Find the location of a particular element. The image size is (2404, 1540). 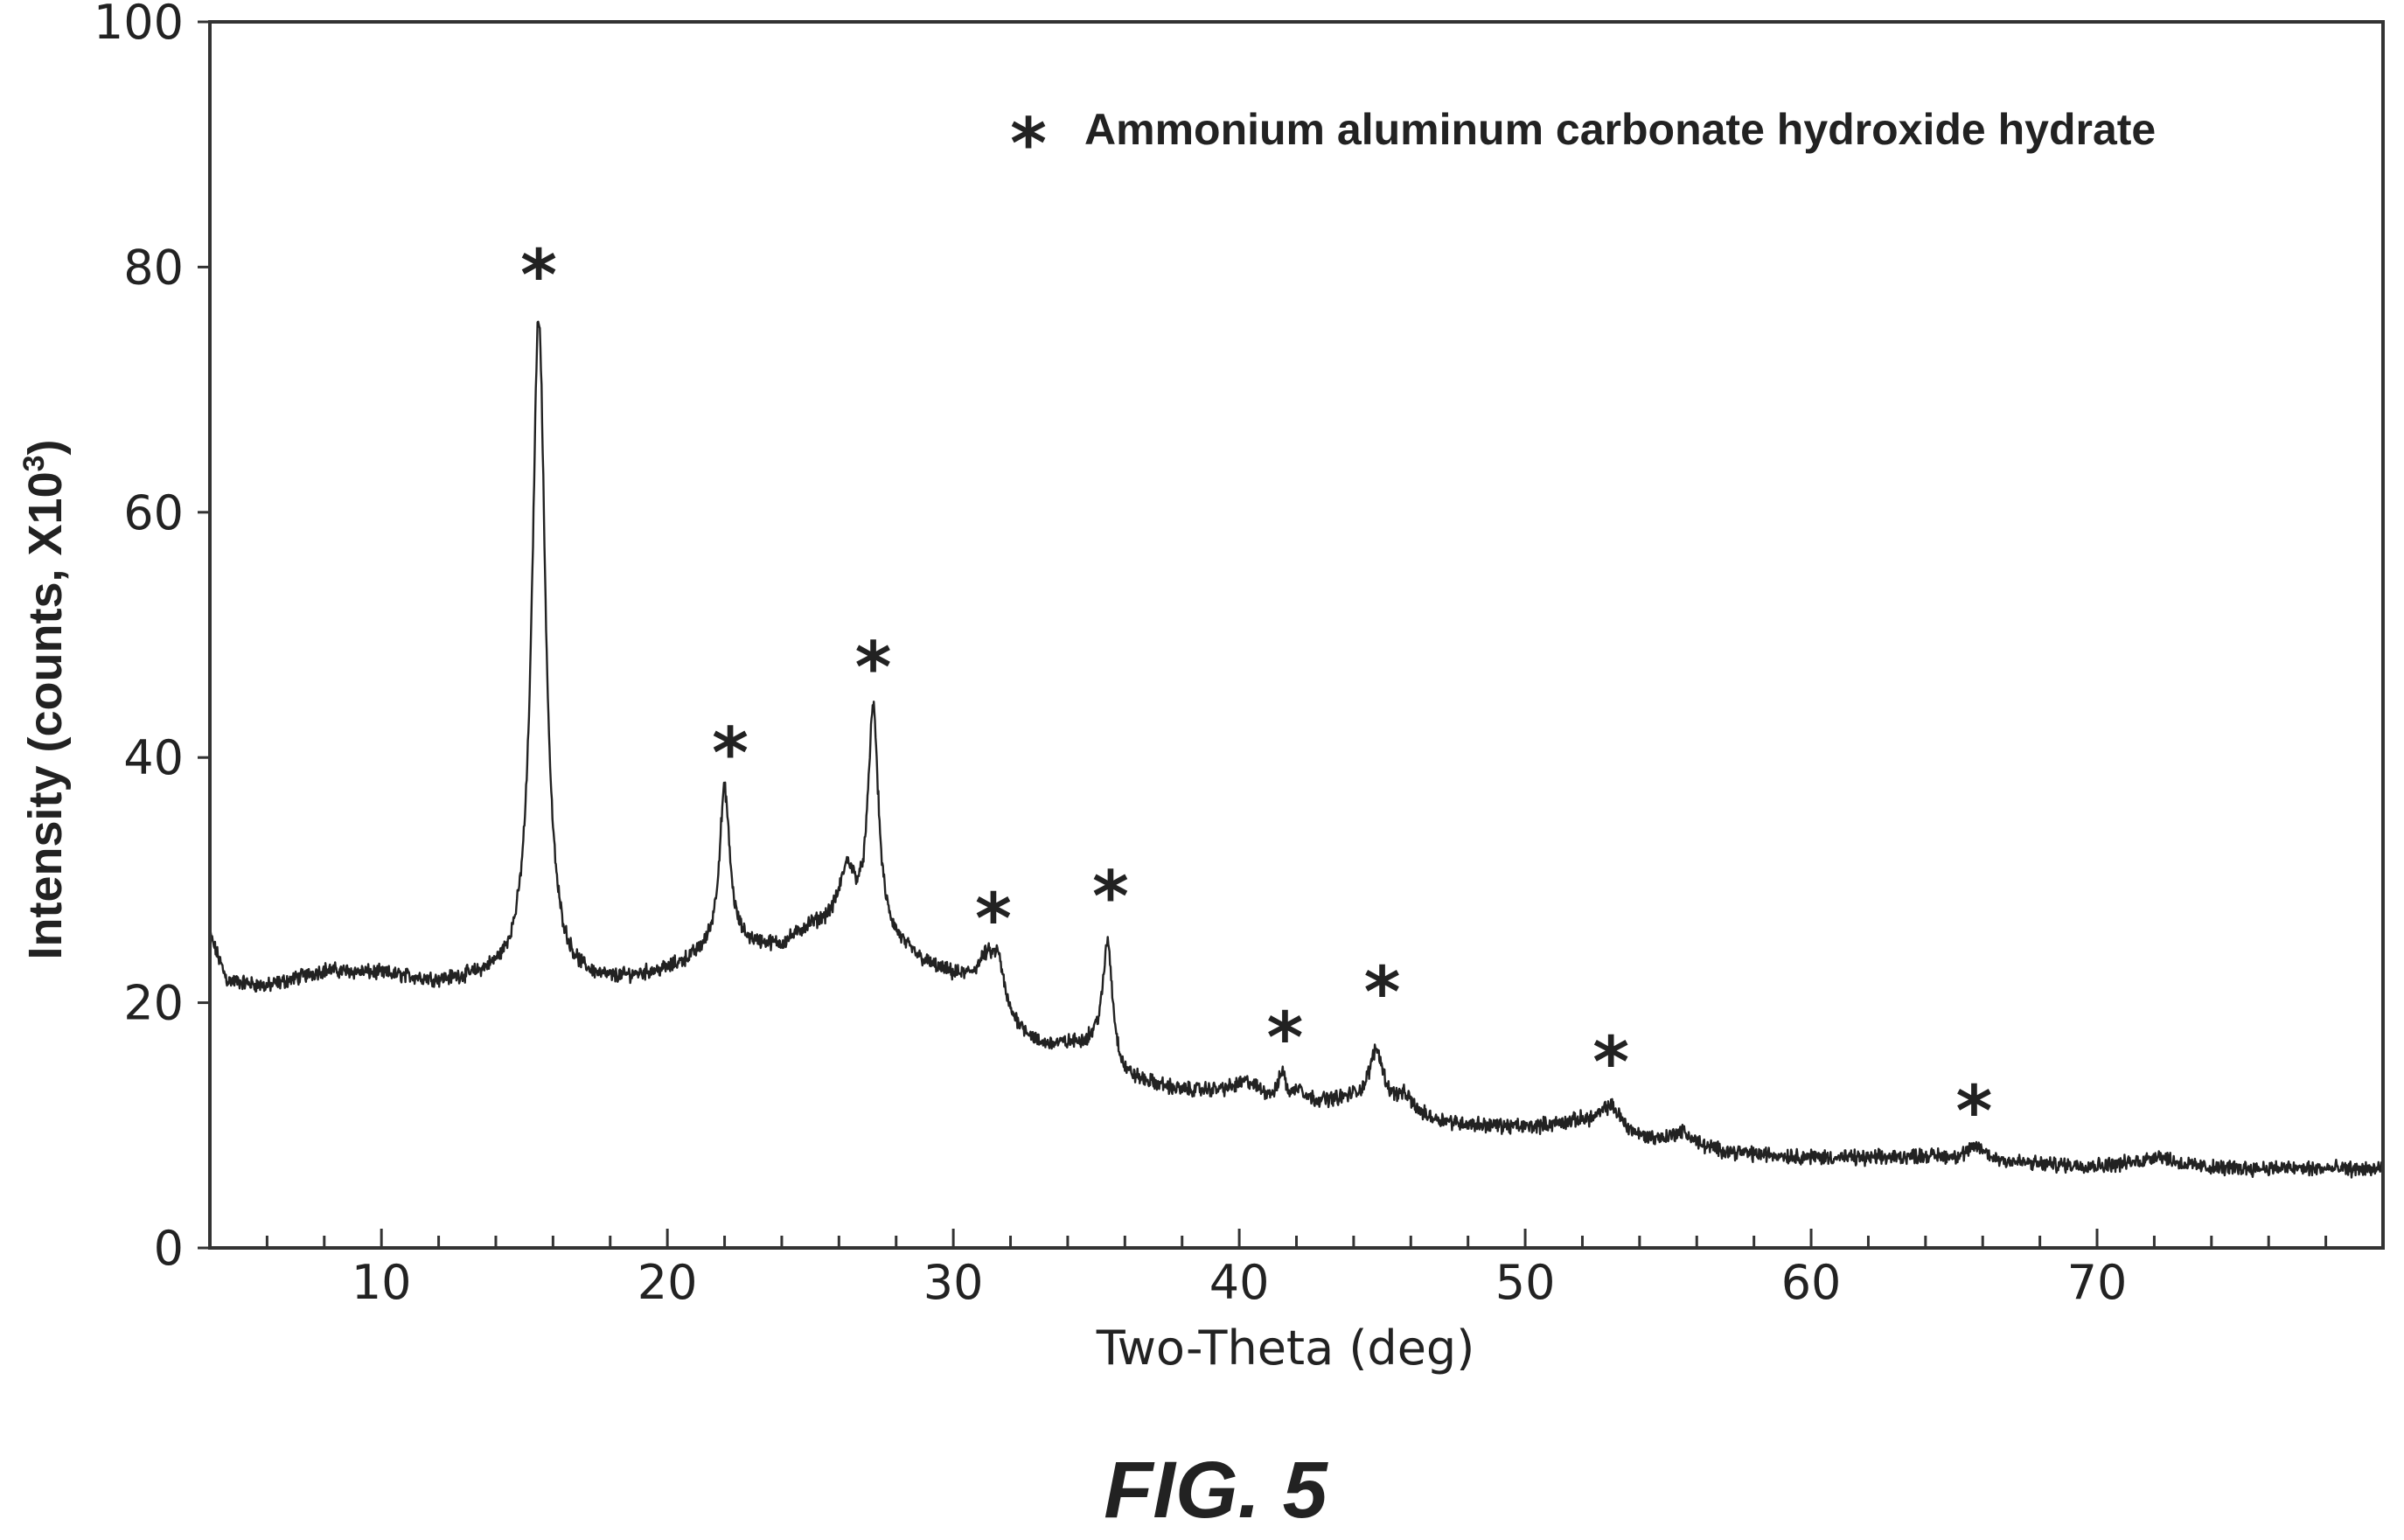

y-tick-label: 0 is located at coordinates (169, 1248).